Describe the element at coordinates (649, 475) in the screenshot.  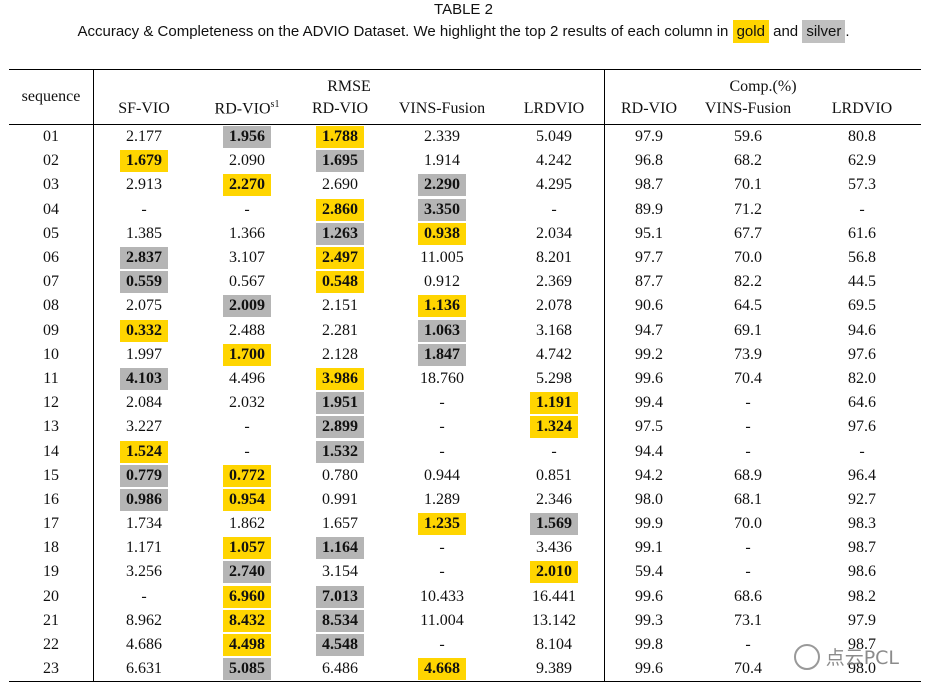
I see `cell-value: 94.2` at that location.